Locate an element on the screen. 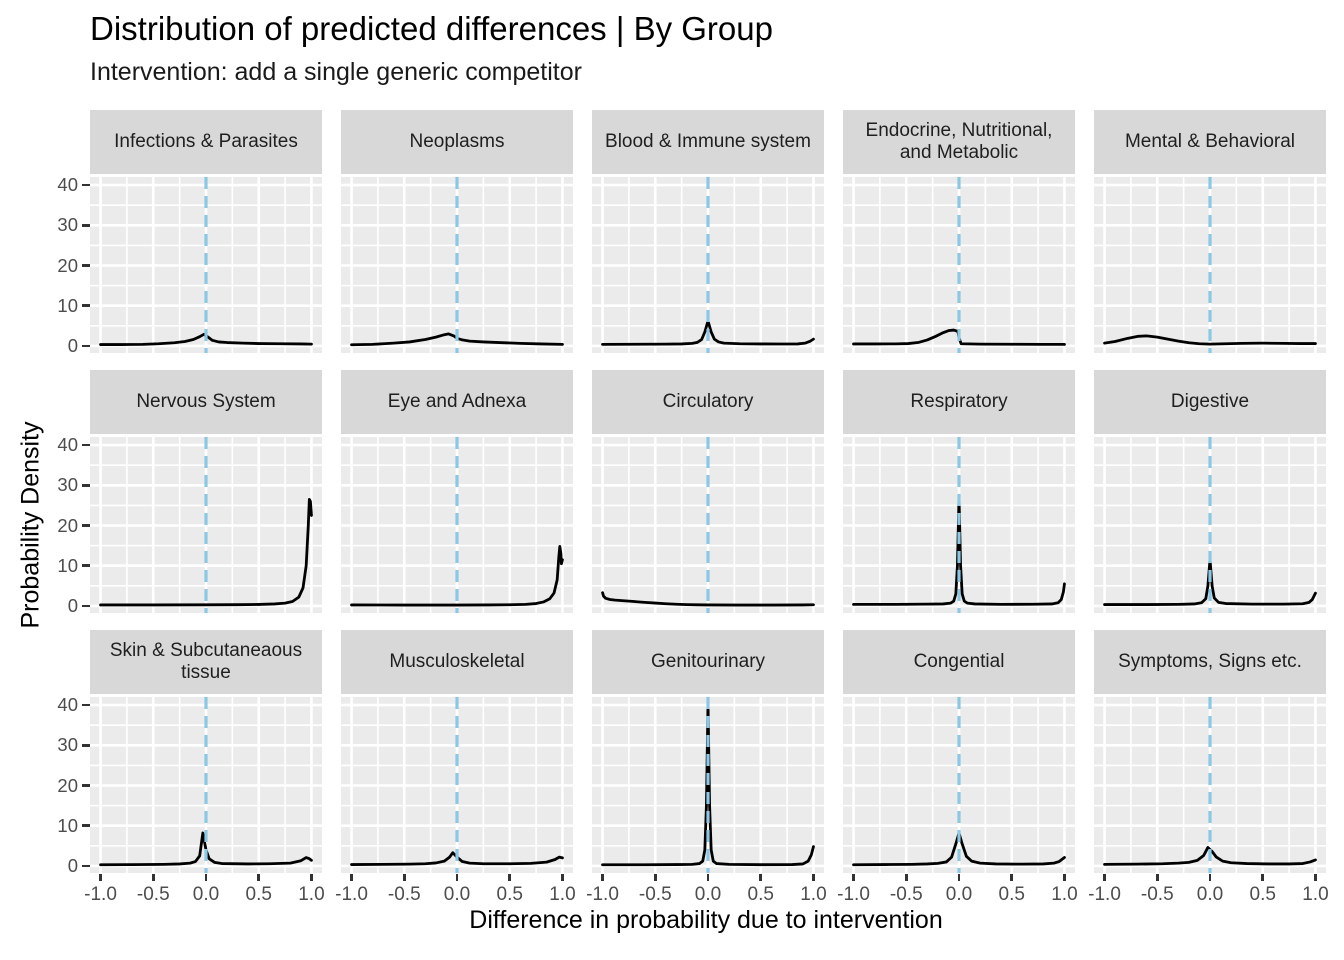 The width and height of the screenshot is (1344, 960). facet-strip-label: Blood & Immune system is located at coordinates (708, 141).